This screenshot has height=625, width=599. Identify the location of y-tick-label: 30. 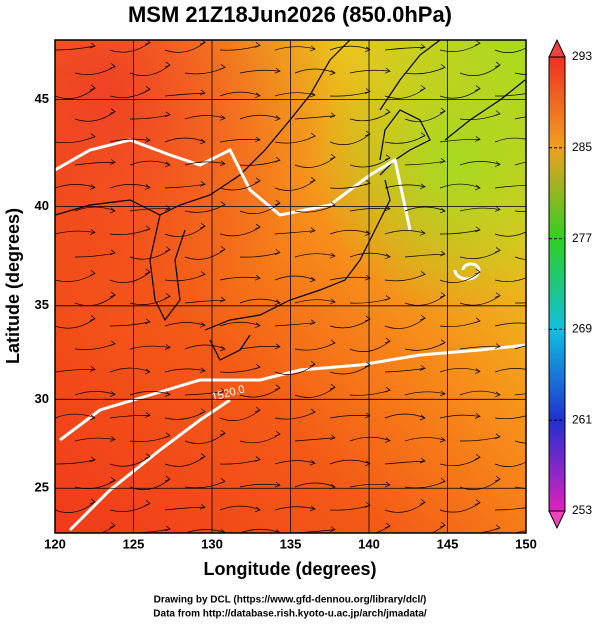
(42, 398).